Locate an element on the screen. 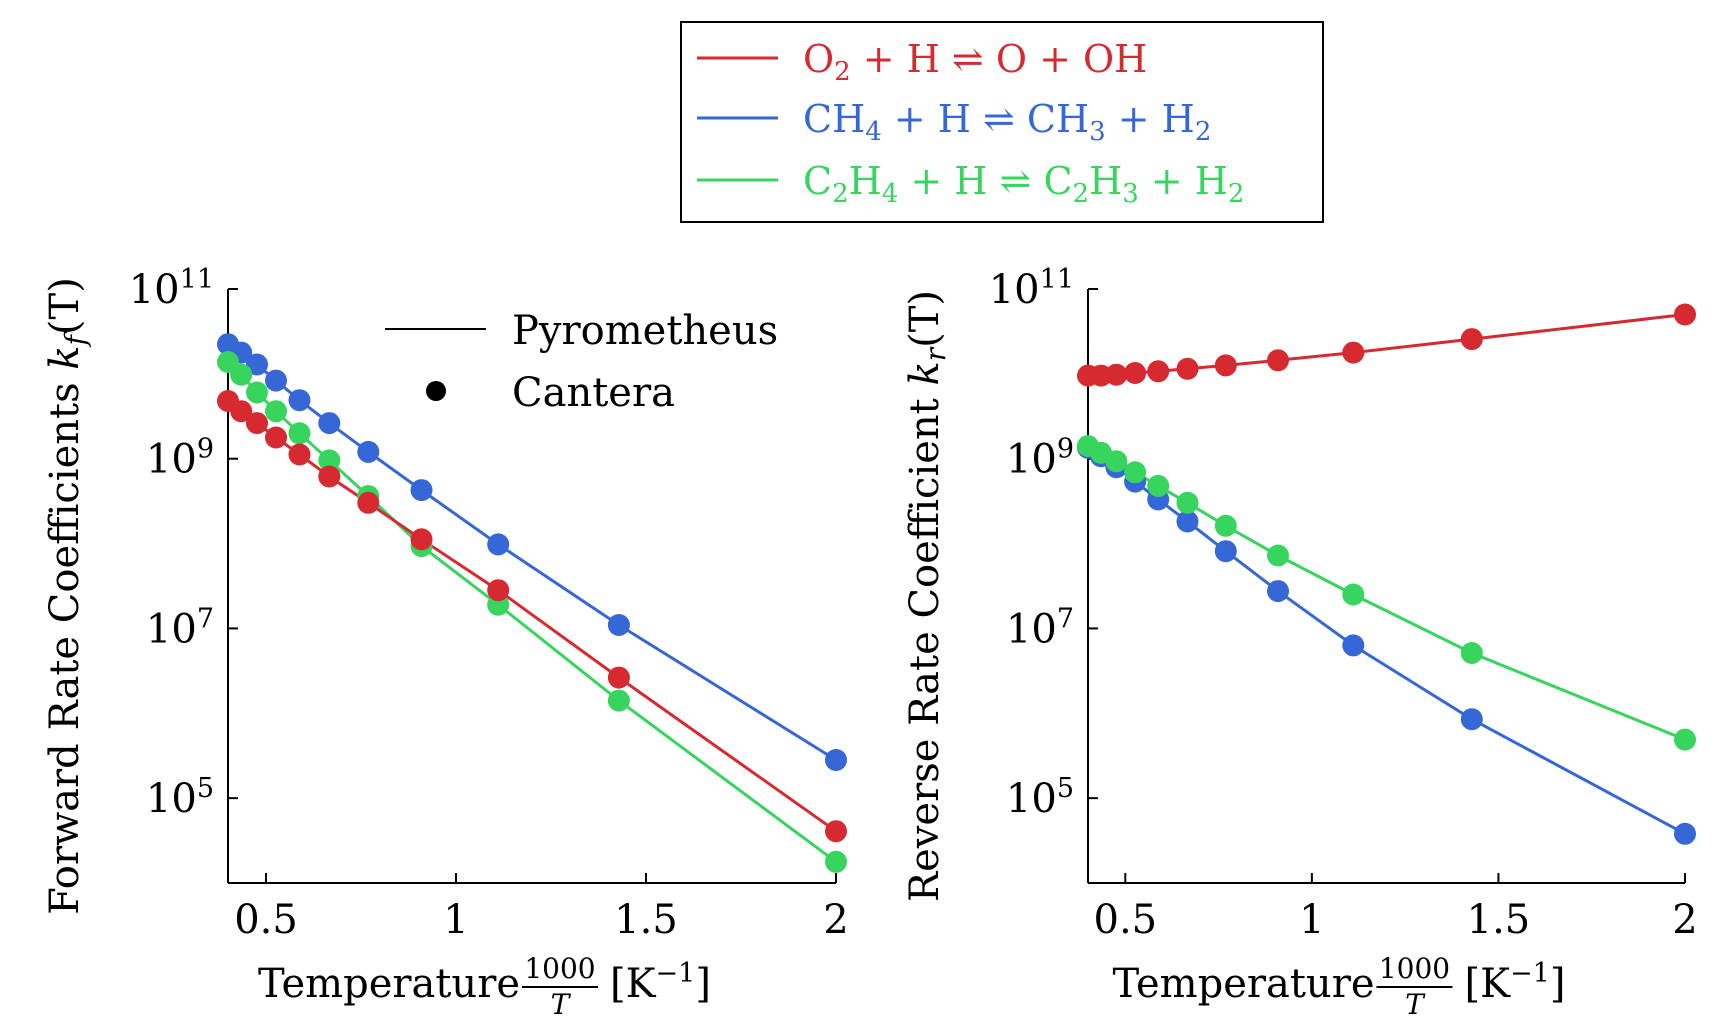 The width and height of the screenshot is (1720, 1020). legend-box is located at coordinates (1002, 122).